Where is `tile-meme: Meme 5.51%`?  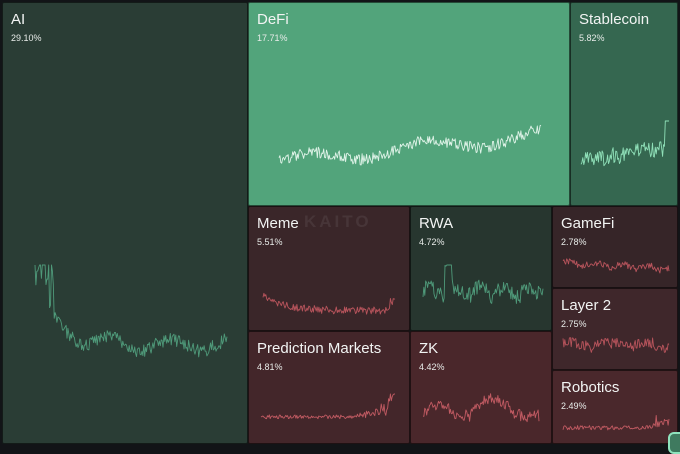 tile-meme: Meme 5.51% is located at coordinates (329, 268).